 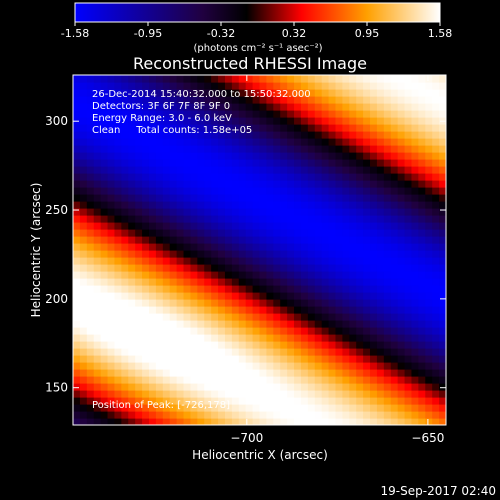 I want to click on annotation-peak-position: Position of Peak: [-726,178], so click(x=161, y=405).